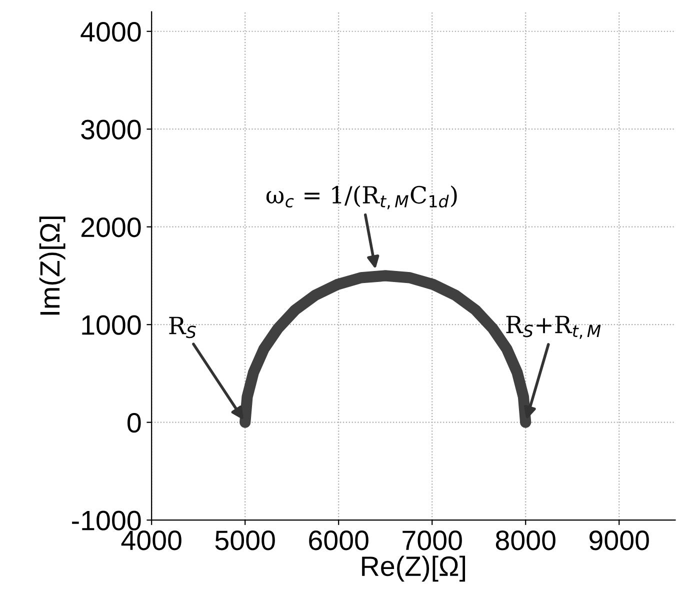 This screenshot has width=689, height=591. I want to click on x-tick-label: 5000, so click(245, 540).